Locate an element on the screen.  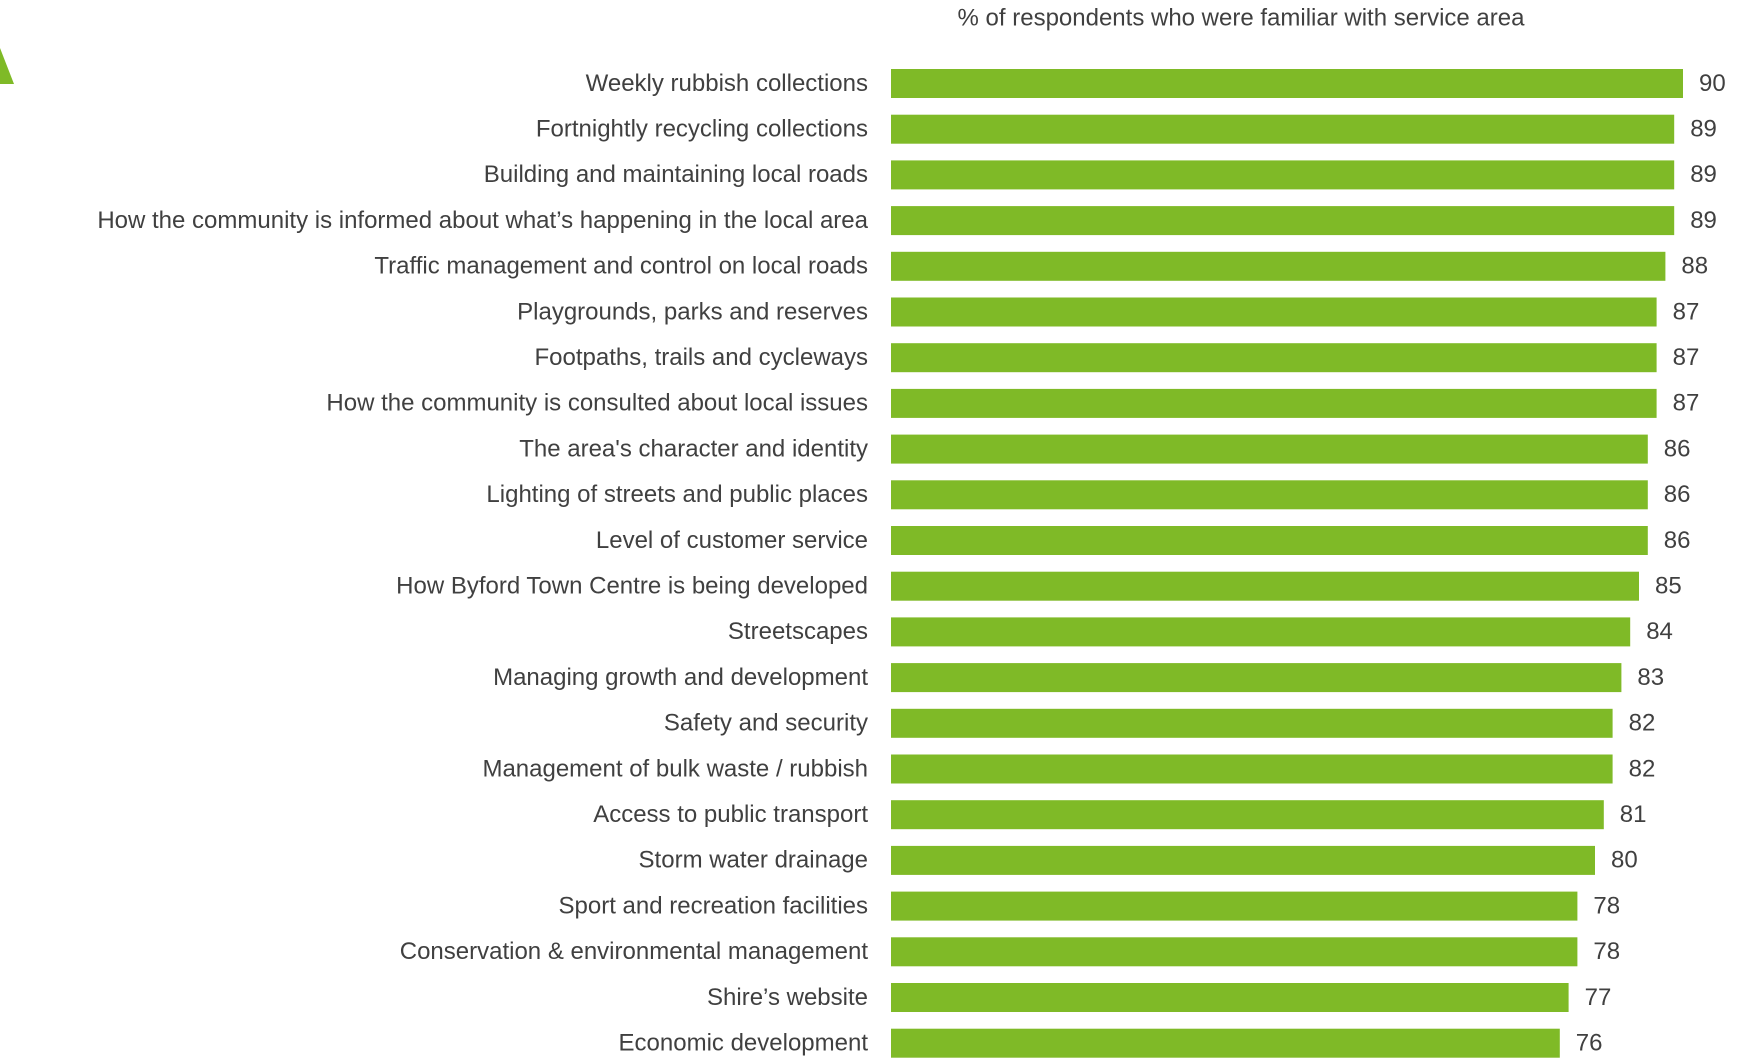
category-label: Playgrounds, parks and reserves is located at coordinates (692, 311).